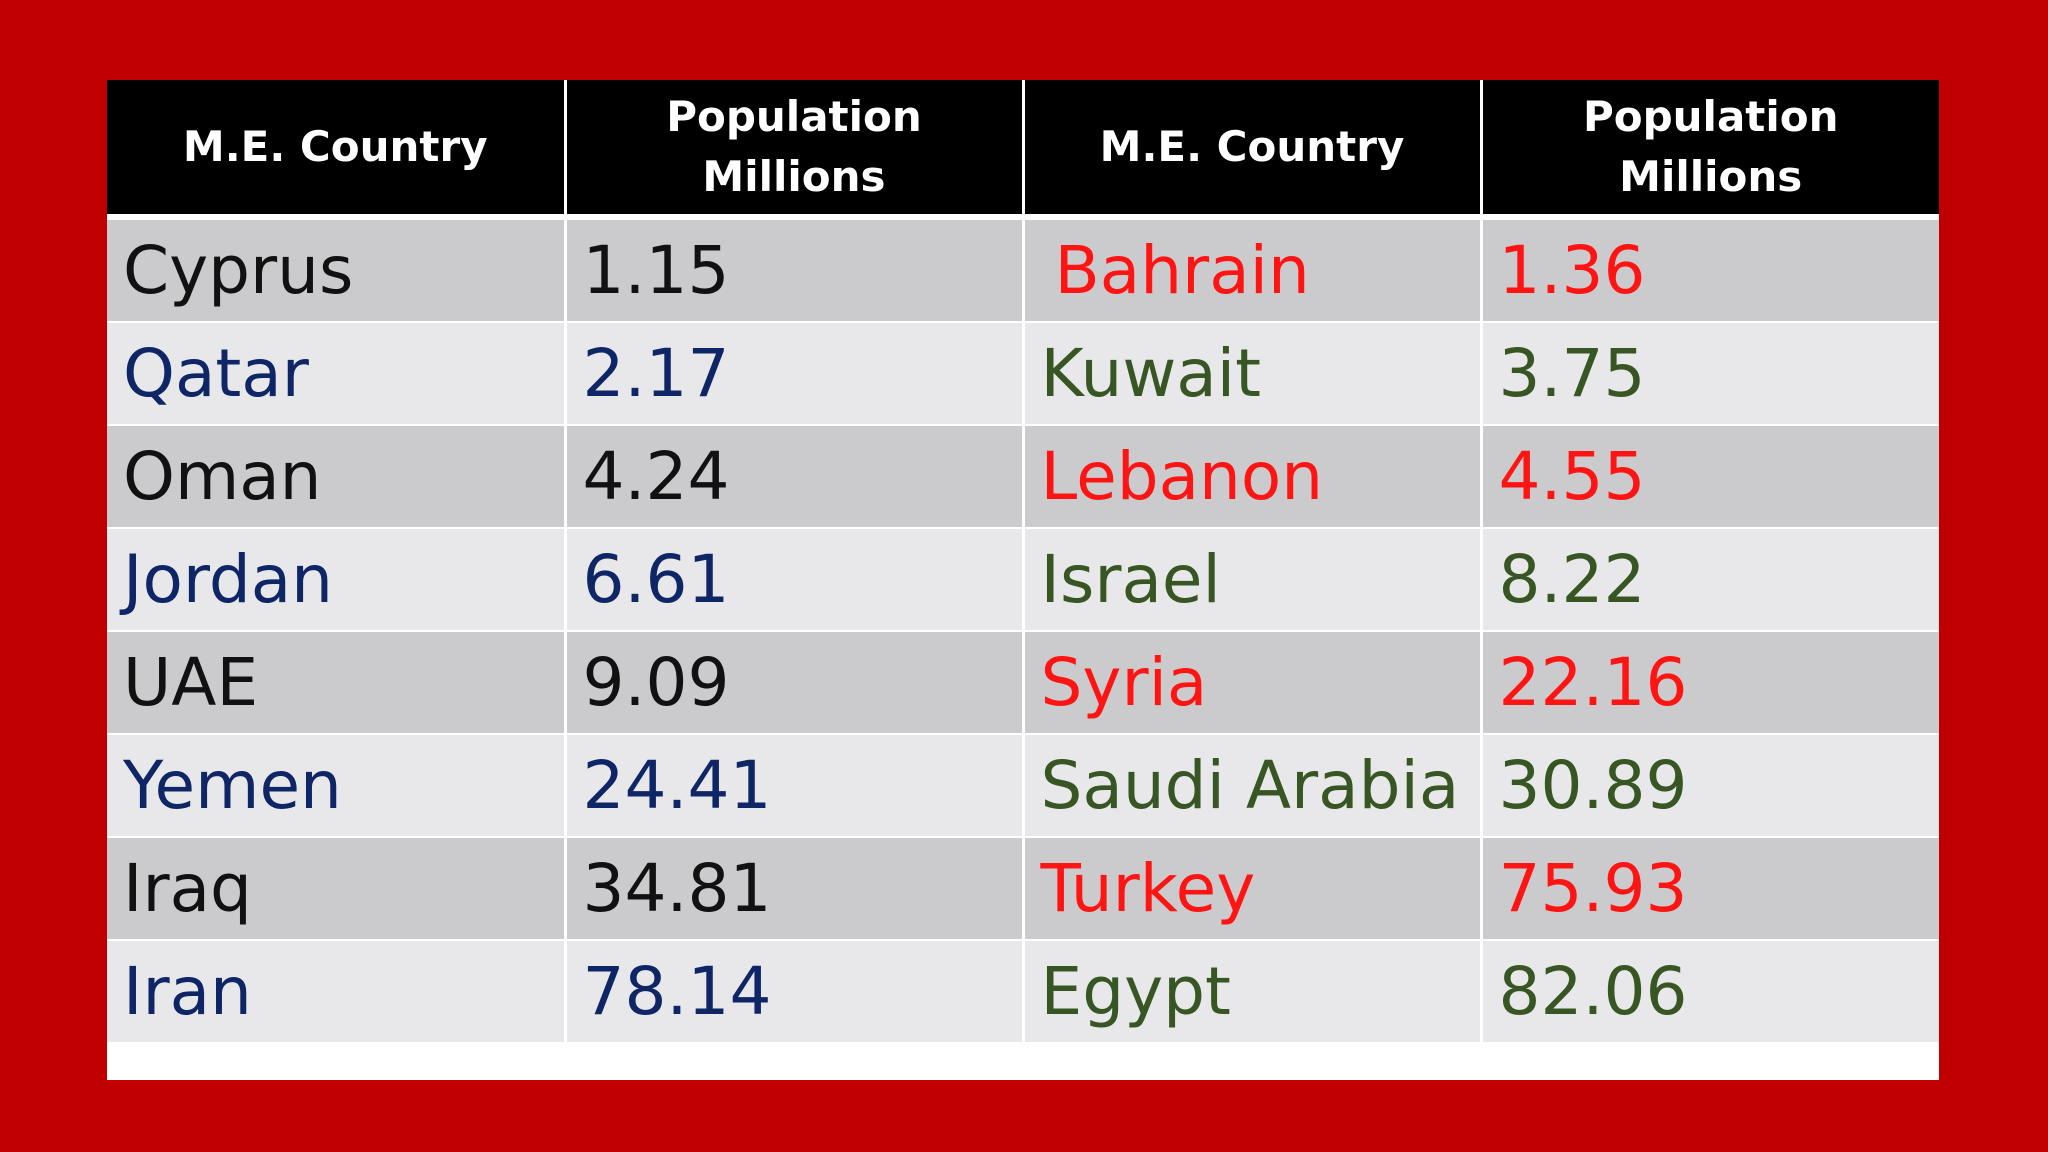 This screenshot has width=2048, height=1152. I want to click on table-row: Cyprus 1.15 Bahrain 1.36, so click(1023, 269).